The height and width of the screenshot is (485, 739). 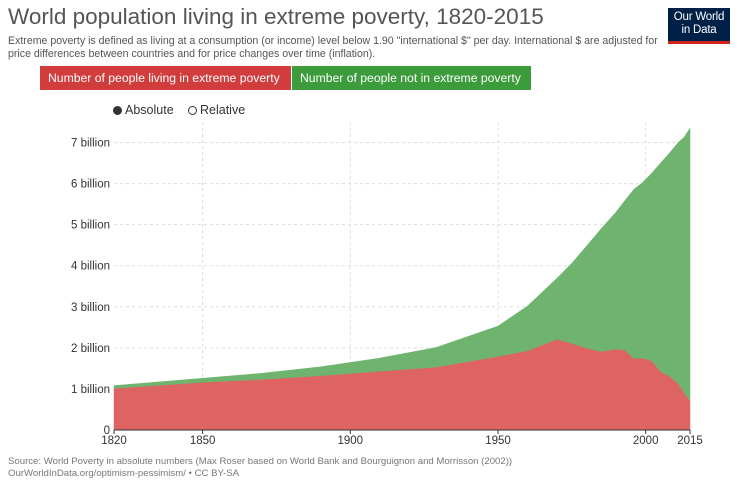 What do you see at coordinates (90, 349) in the screenshot?
I see `y-tick-label: 2 billion` at bounding box center [90, 349].